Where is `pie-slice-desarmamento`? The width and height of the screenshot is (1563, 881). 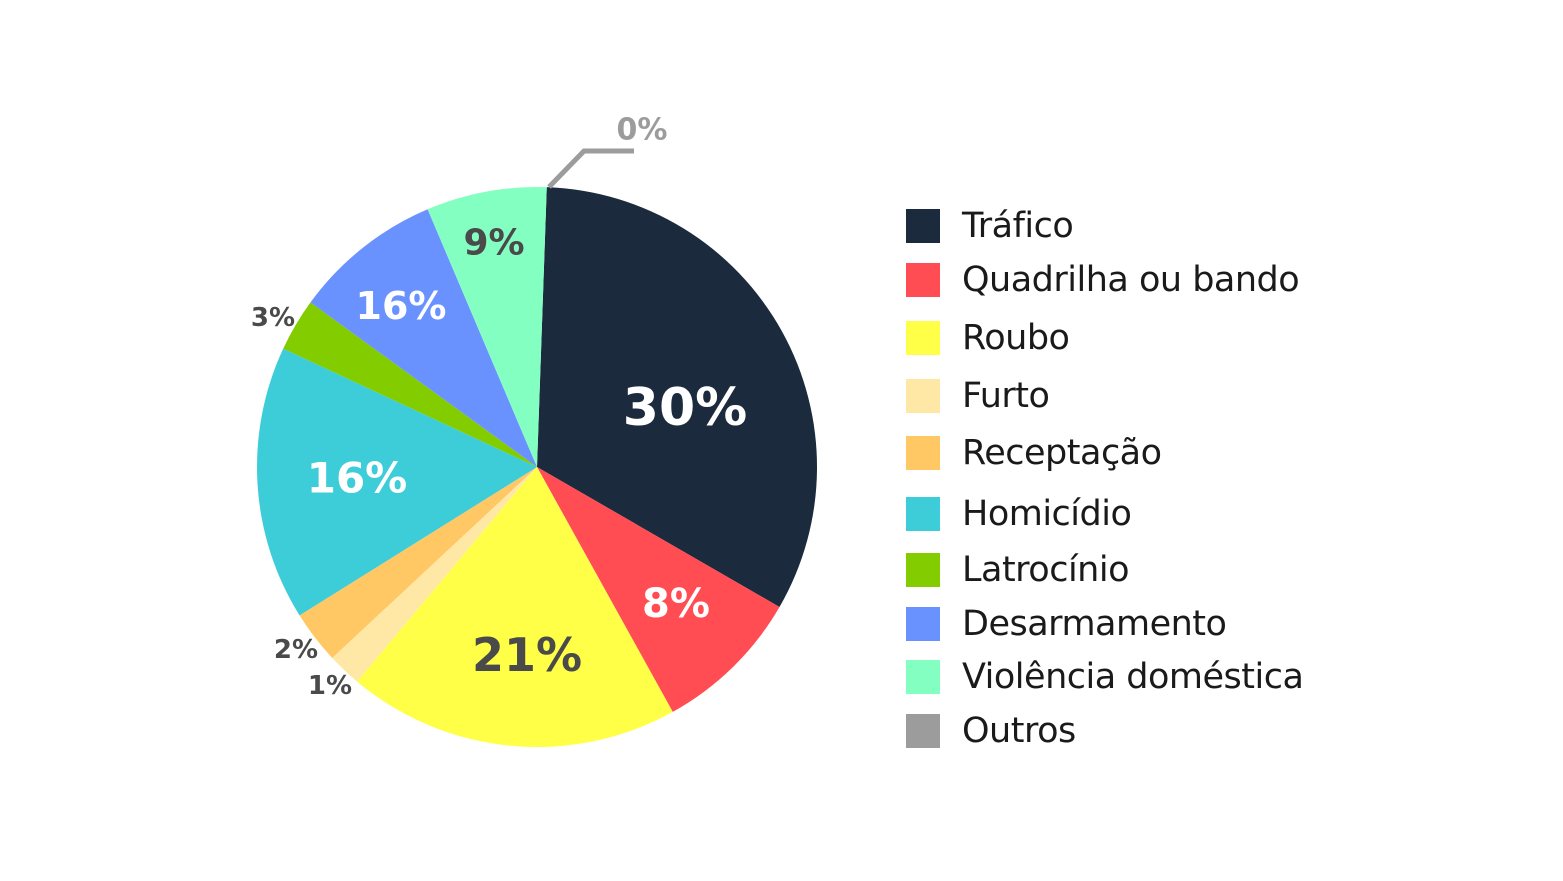
pie-slice-desarmamento is located at coordinates (423, 338).